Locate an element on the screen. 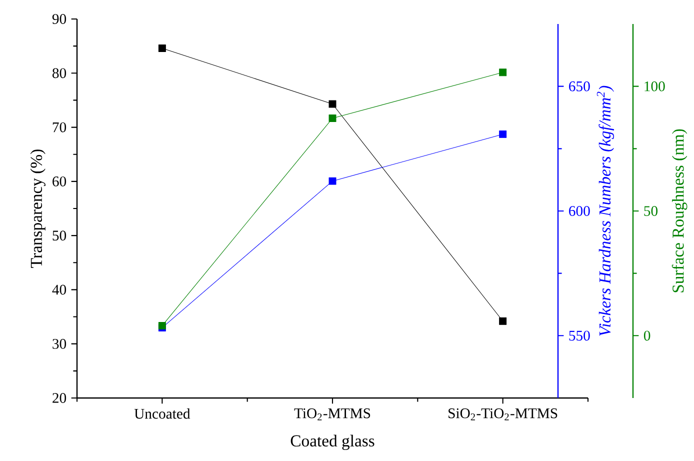  y-axis-title: Transparency (%) is located at coordinates (38, 209).